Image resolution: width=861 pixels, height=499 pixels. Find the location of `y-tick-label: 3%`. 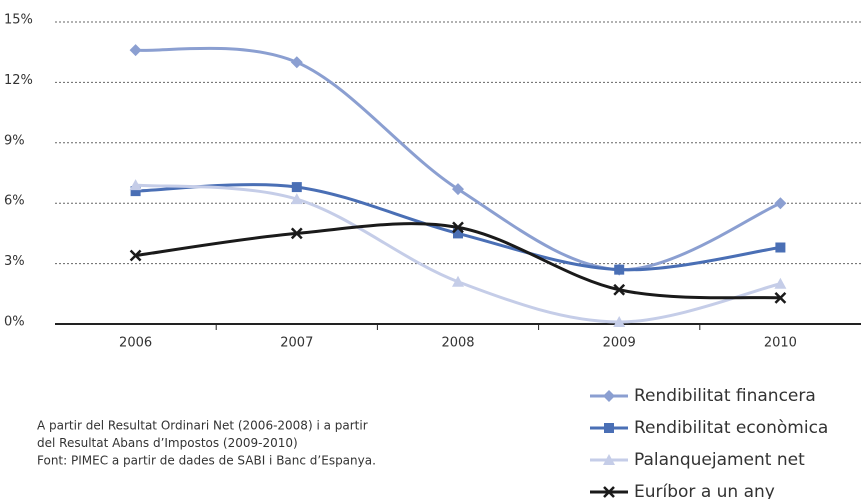

y-tick-label: 3% is located at coordinates (14, 261).